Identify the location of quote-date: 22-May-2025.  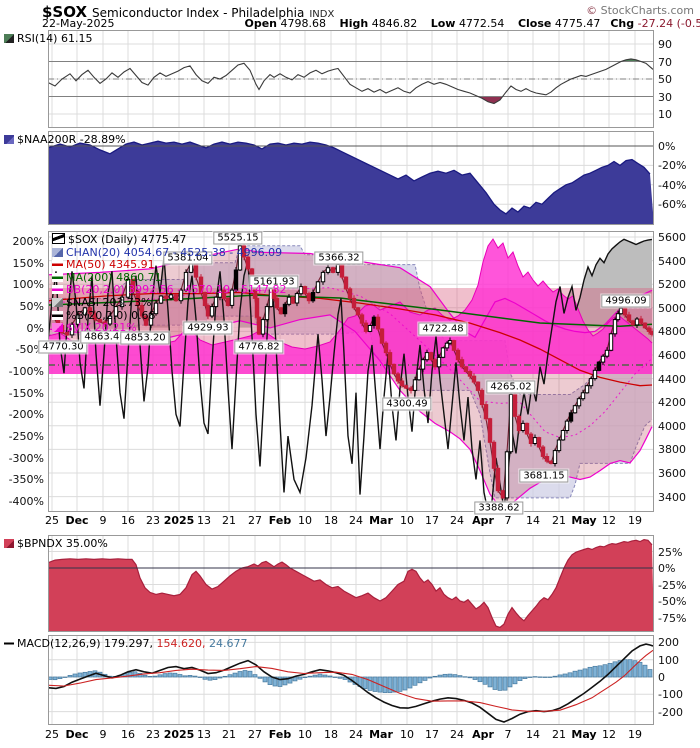
(78, 23).